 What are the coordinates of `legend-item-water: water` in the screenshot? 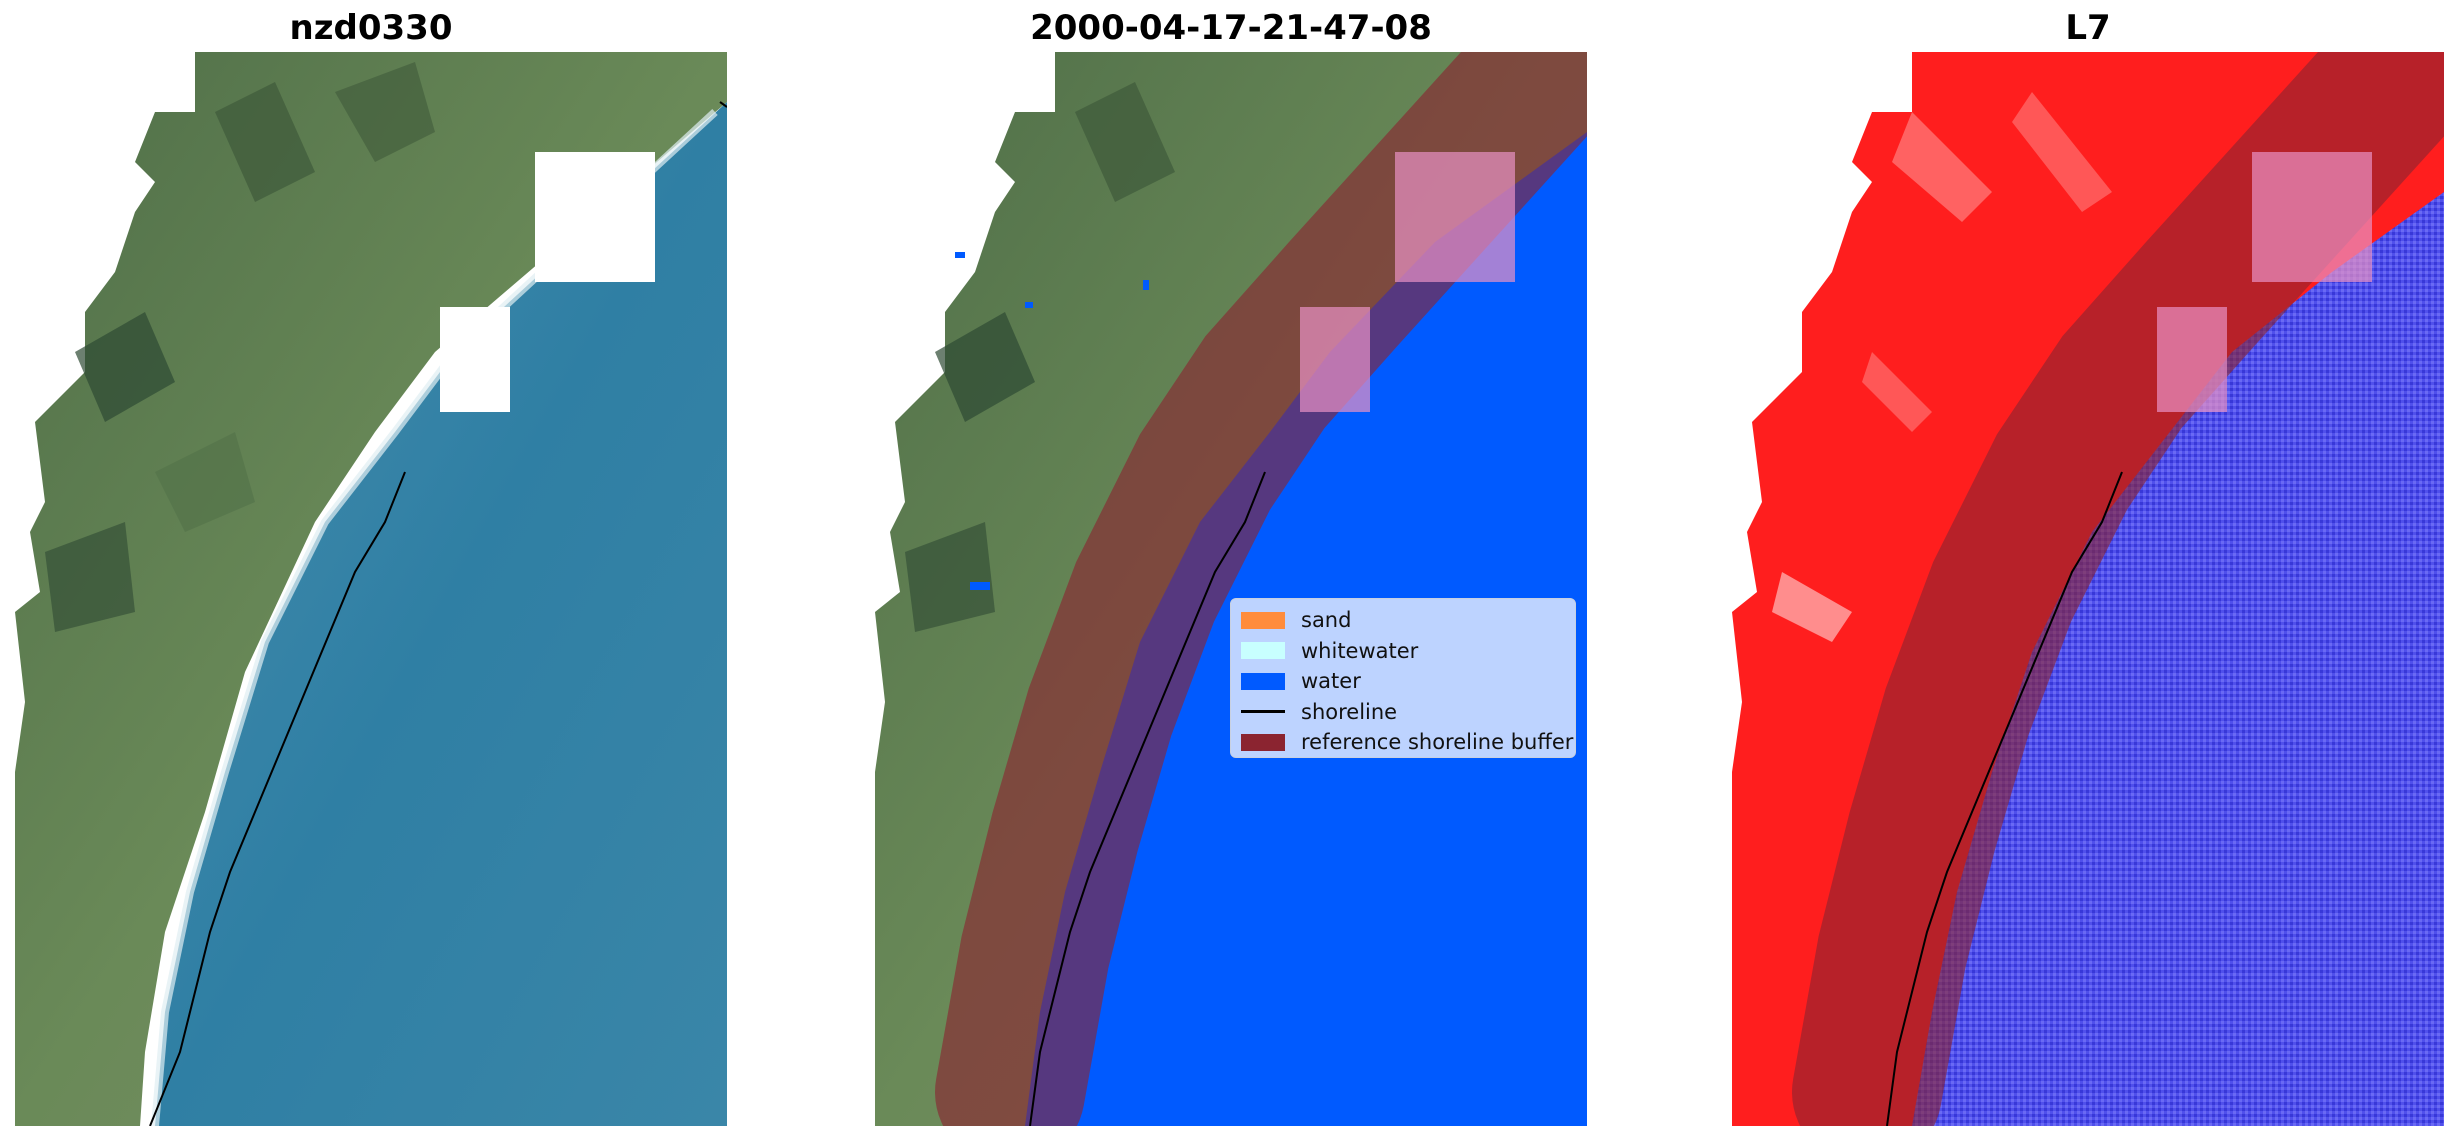 It's located at (1403, 681).